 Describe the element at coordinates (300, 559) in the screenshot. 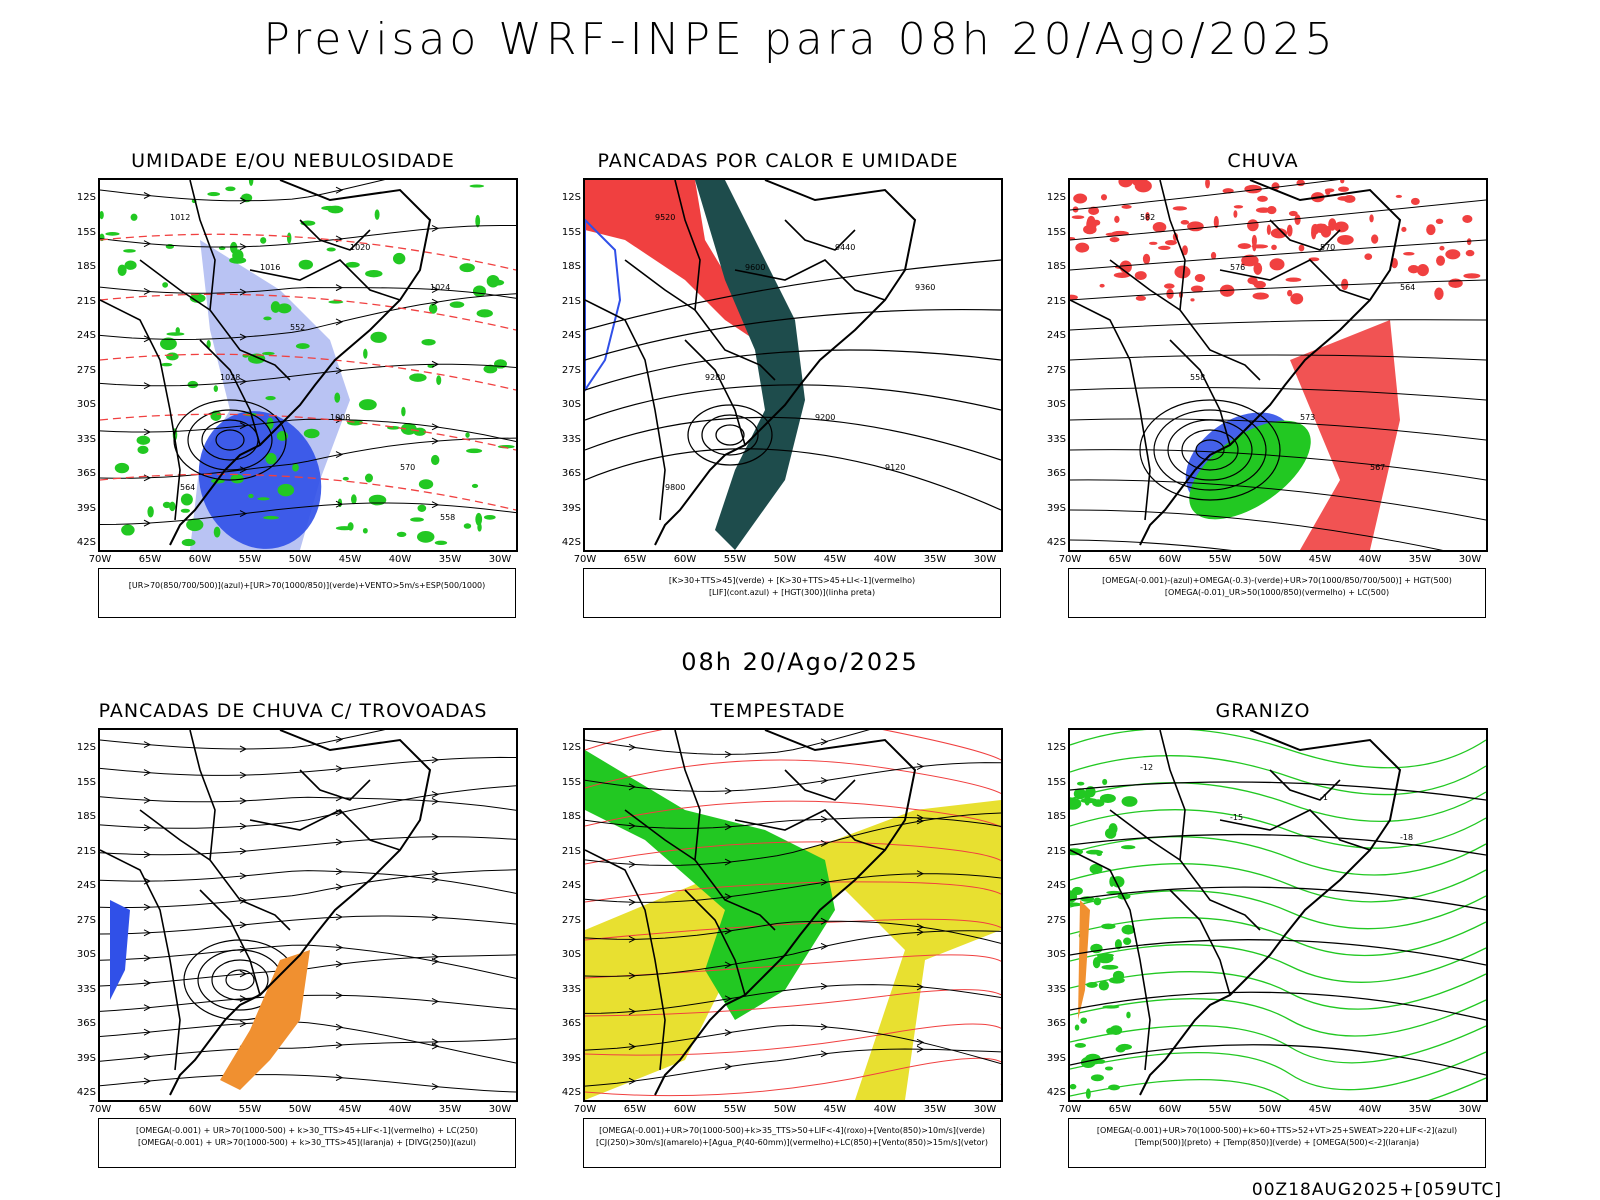

I see `lon-tick-label: 50W` at that location.